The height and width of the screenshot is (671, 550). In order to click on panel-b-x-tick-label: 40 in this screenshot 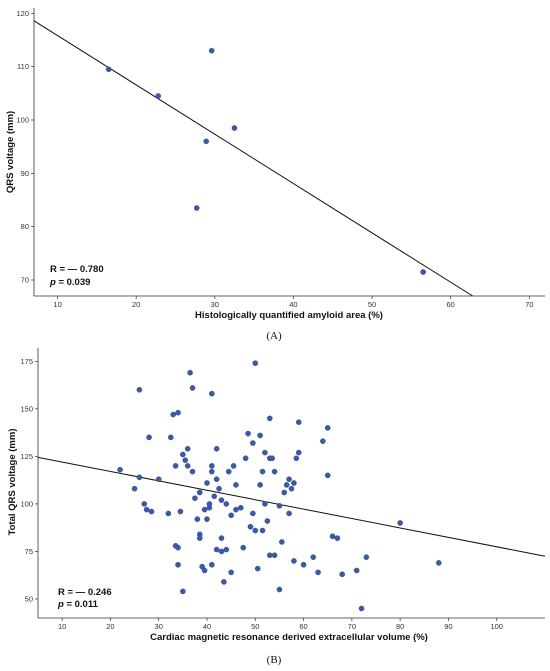, I will do `click(207, 626)`.